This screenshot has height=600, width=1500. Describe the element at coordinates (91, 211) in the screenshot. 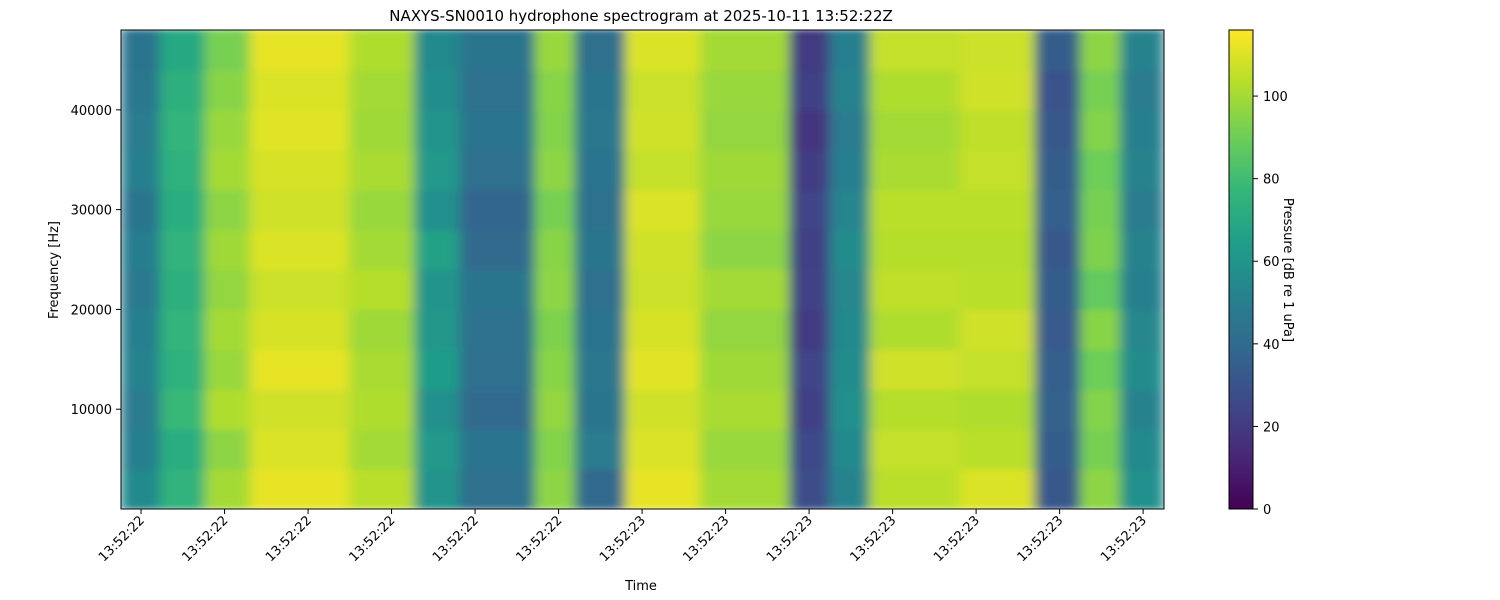

I see `y-tick-label: 30000` at that location.